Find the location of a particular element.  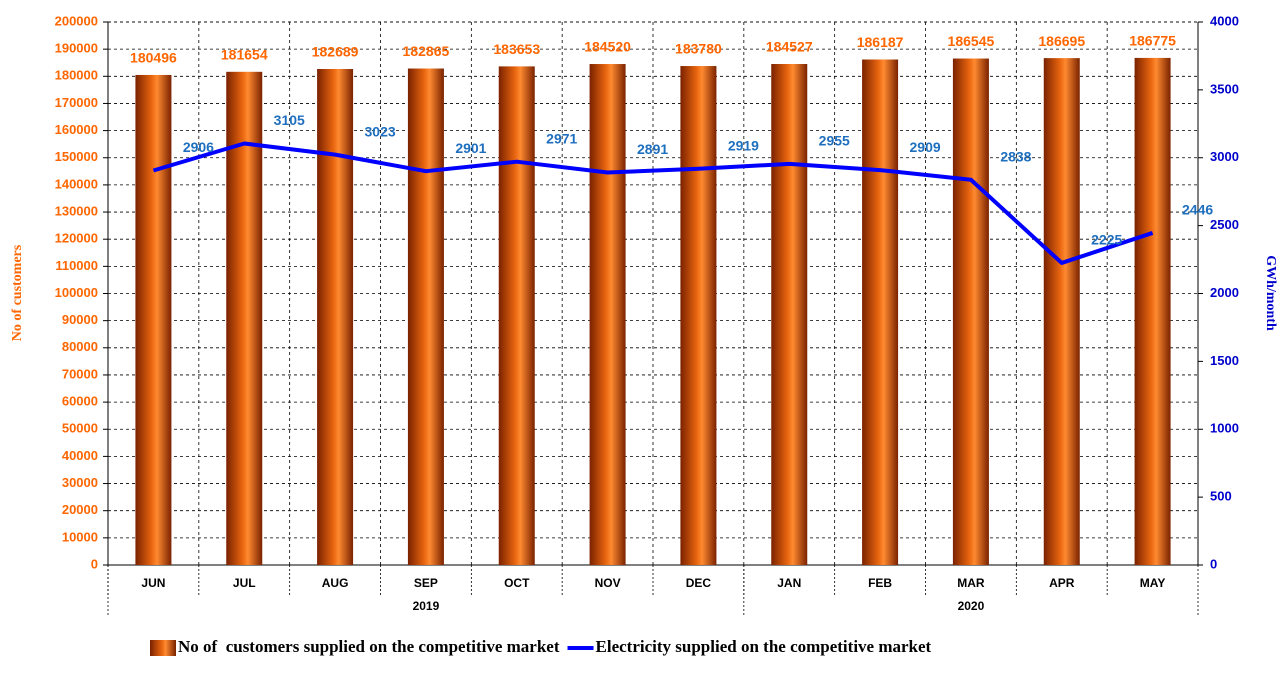

x-tick-label: APR is located at coordinates (1062, 583).